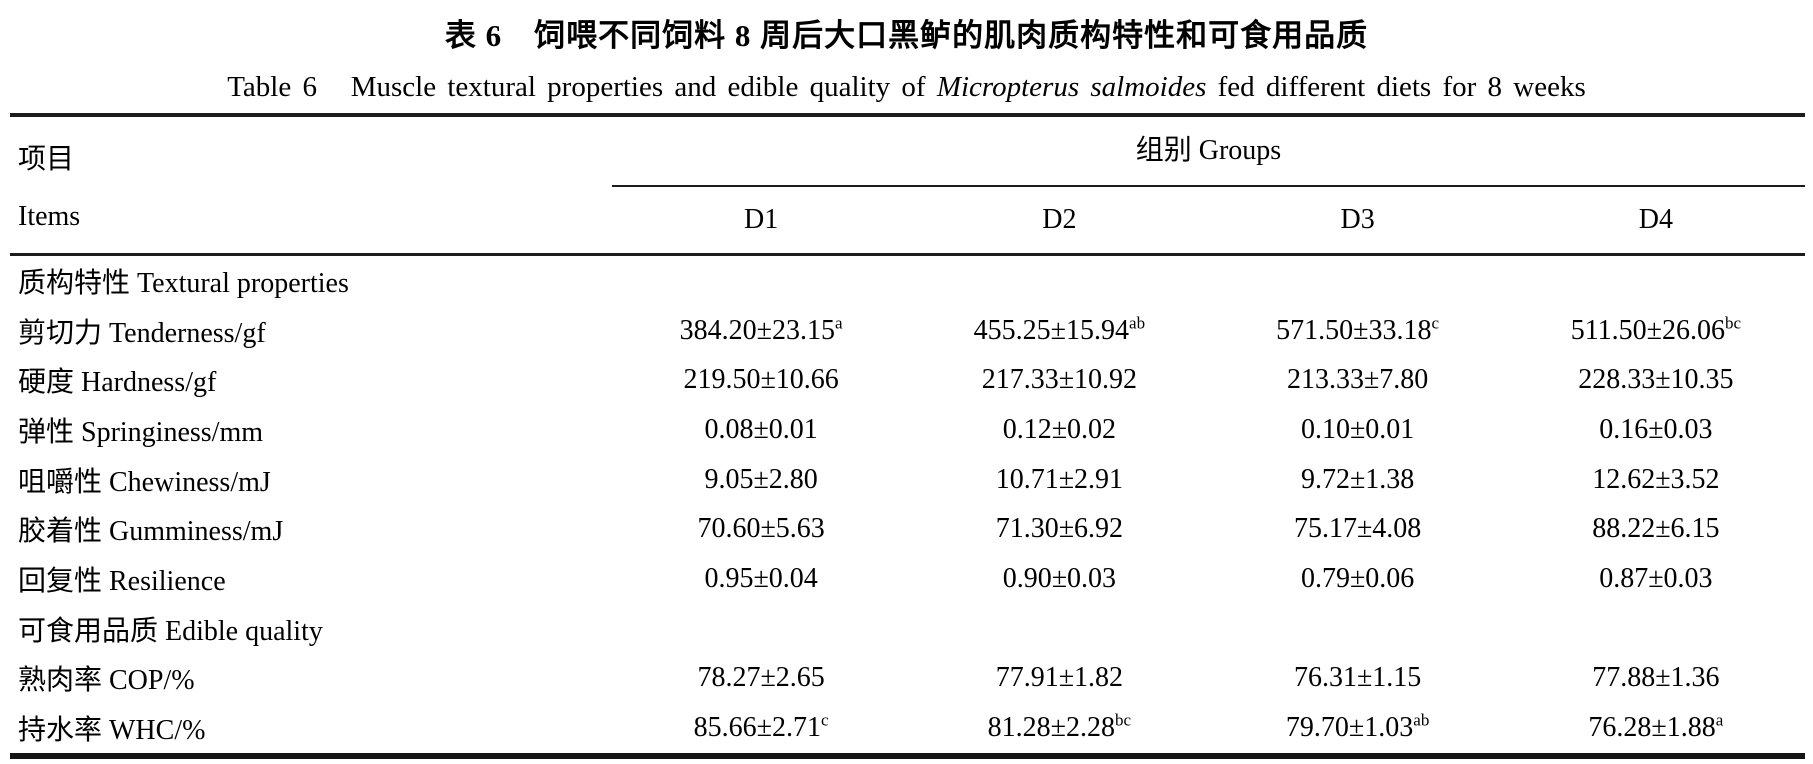 This screenshot has height=764, width=1813. I want to click on row-label: 硬度 Hardness/gf, so click(117, 383).